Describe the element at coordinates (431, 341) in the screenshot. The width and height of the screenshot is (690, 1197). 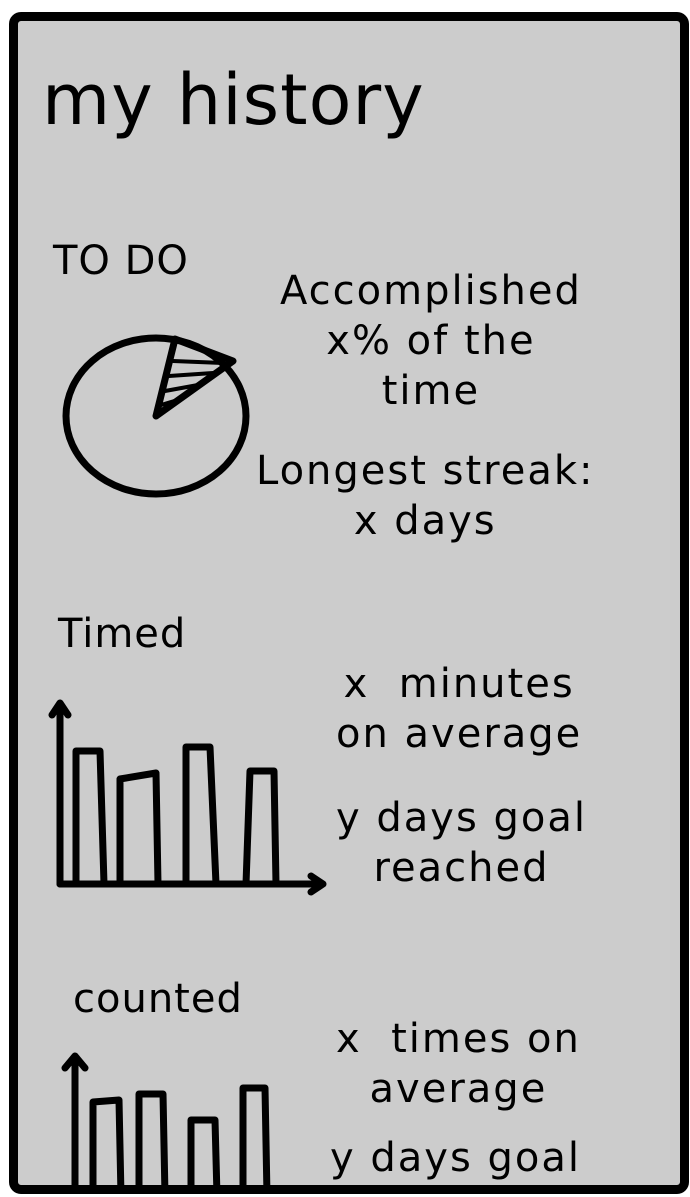
I see `todo-accomplished-stat: Accomplished x% of the time` at that location.